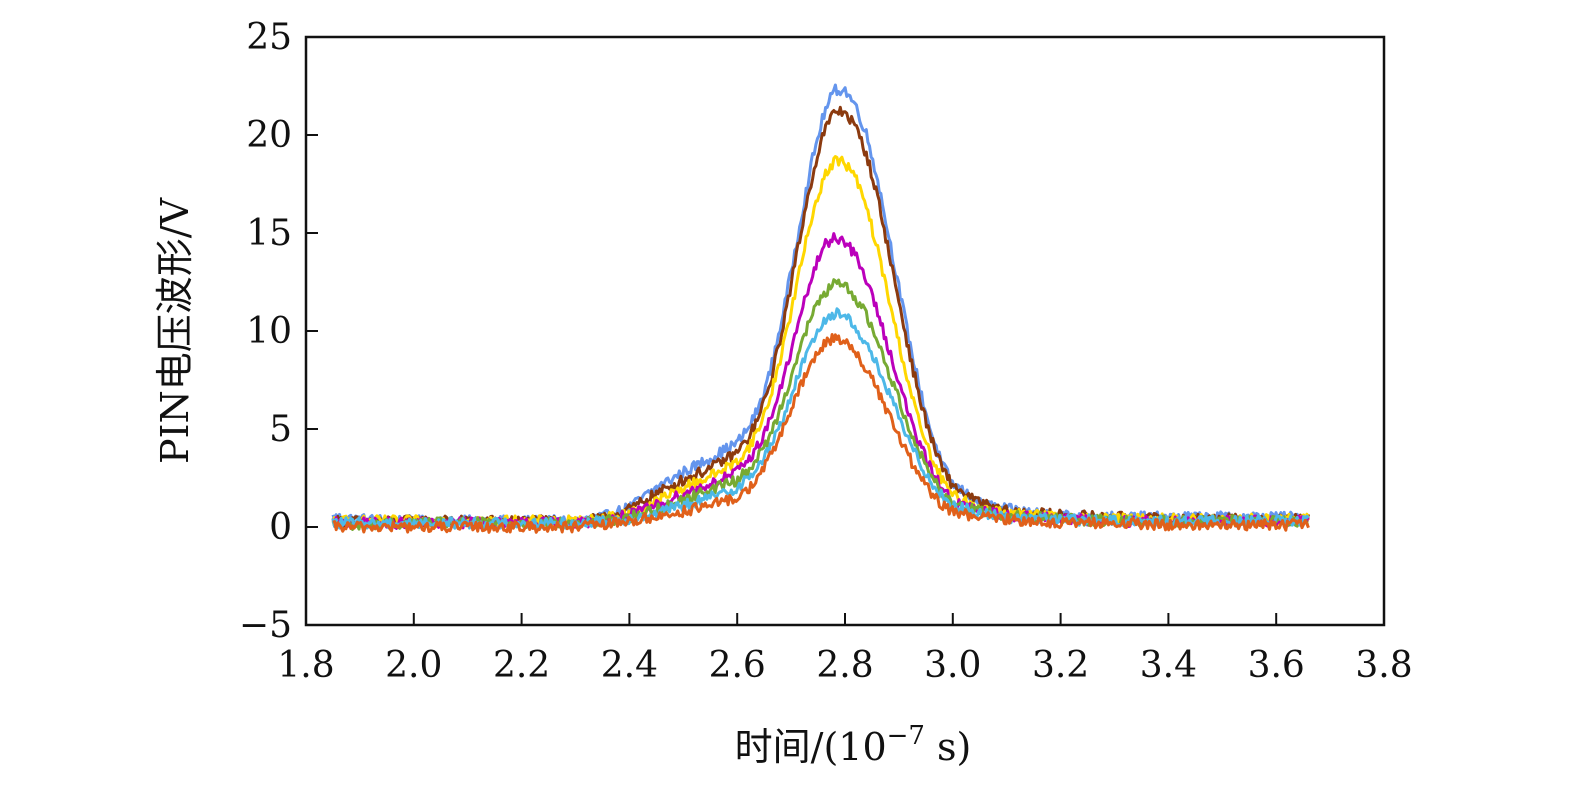 This screenshot has height=787, width=1575. I want to click on y-tick-label: 0, so click(280, 527).